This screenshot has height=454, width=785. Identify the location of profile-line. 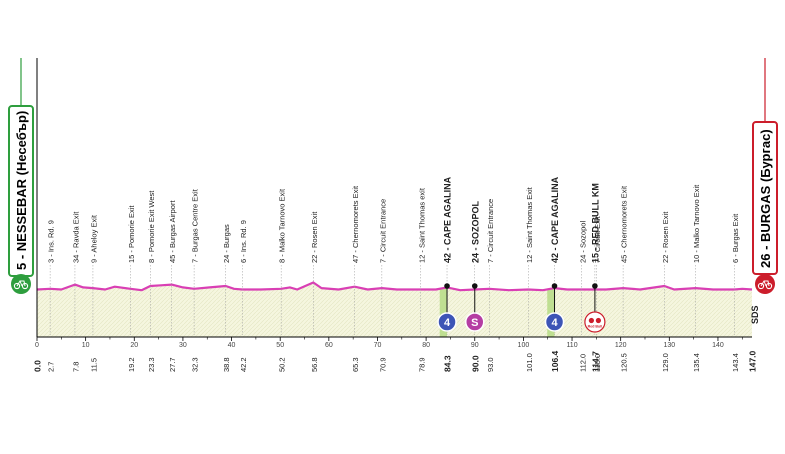
(394, 286).